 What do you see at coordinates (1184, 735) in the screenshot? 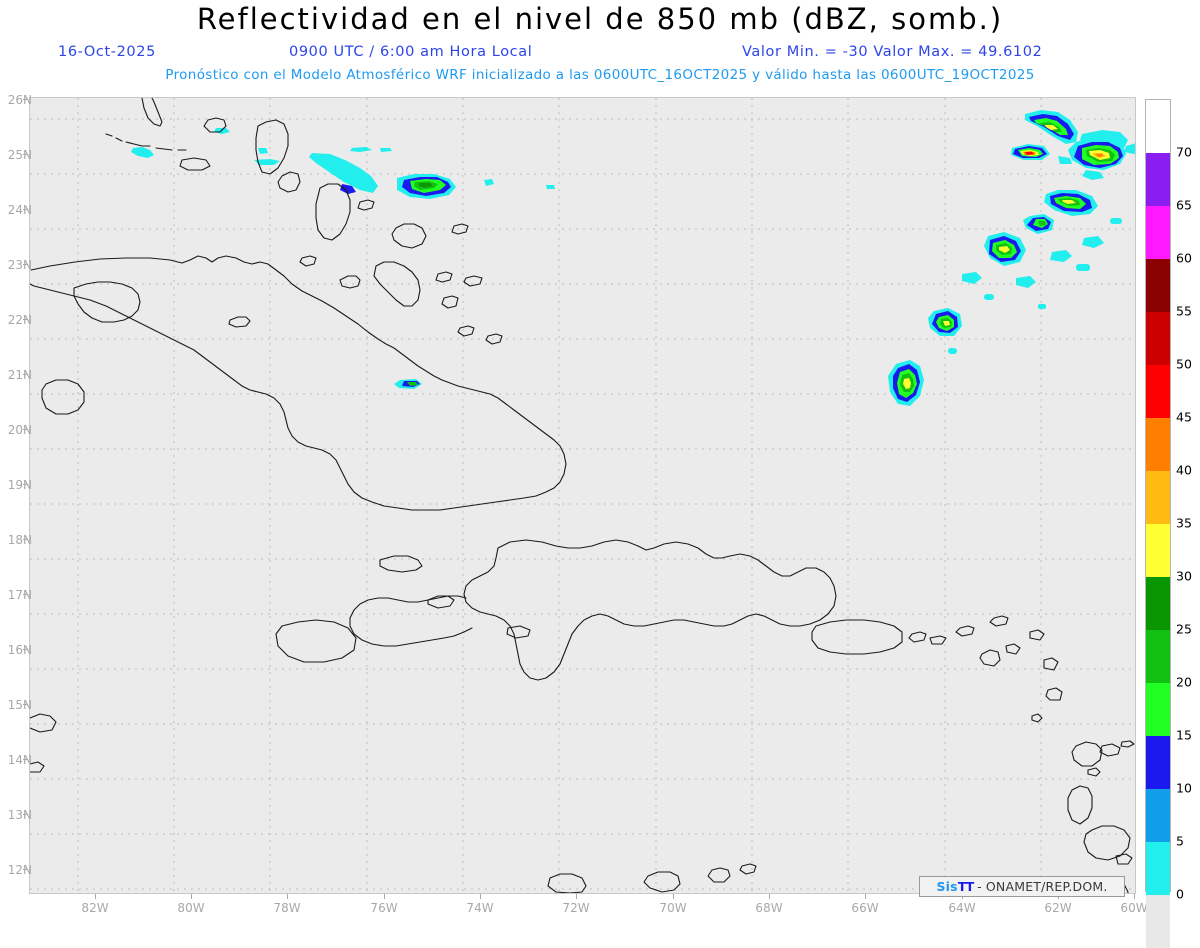
I see `colorbar-tick-label: 15` at bounding box center [1184, 735].